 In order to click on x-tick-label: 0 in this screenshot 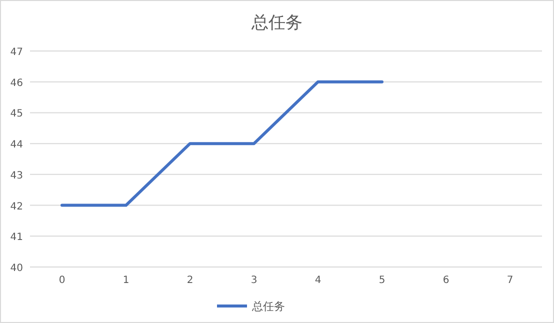, I will do `click(62, 280)`.